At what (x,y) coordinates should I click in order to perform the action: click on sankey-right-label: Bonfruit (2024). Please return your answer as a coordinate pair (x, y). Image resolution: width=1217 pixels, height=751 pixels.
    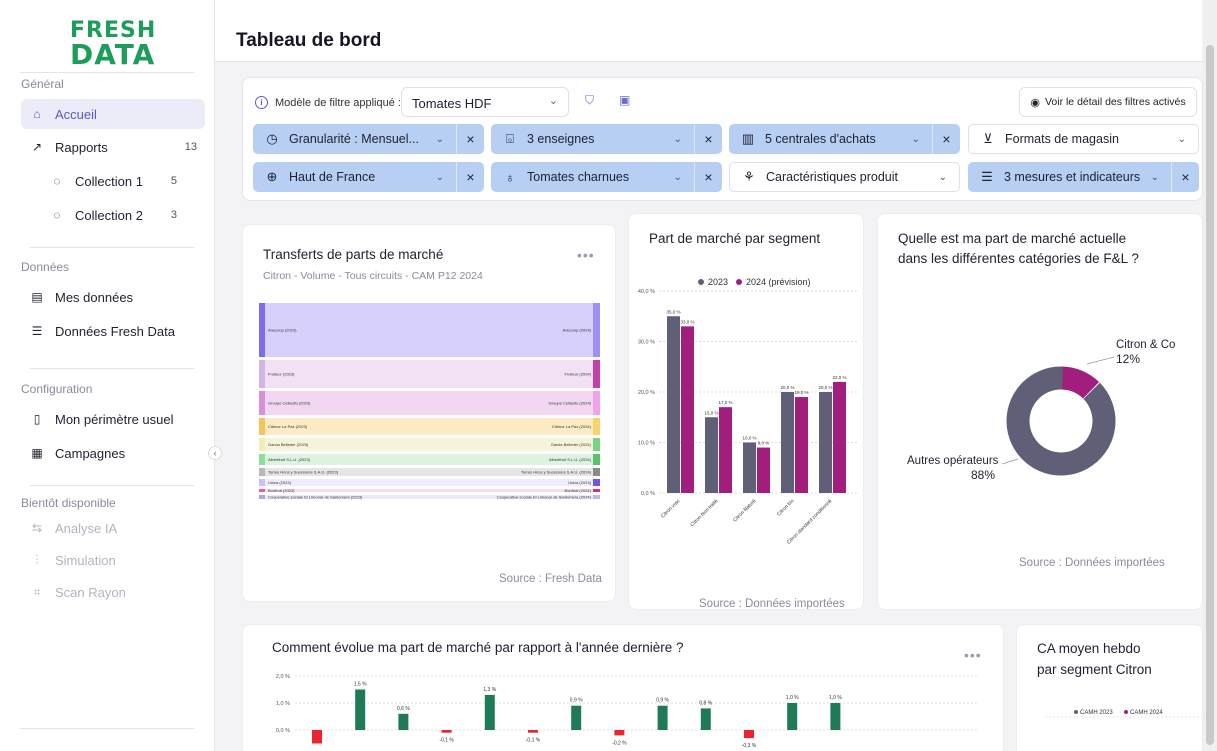
    Looking at the image, I should click on (578, 490).